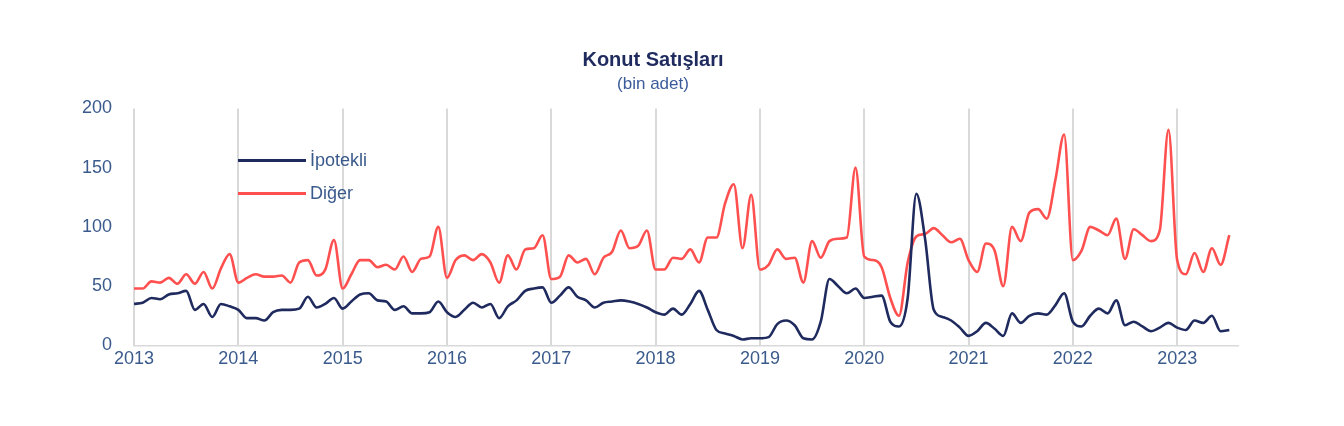 This screenshot has width=1344, height=426. I want to click on legend-label: İpotekli, so click(339, 160).